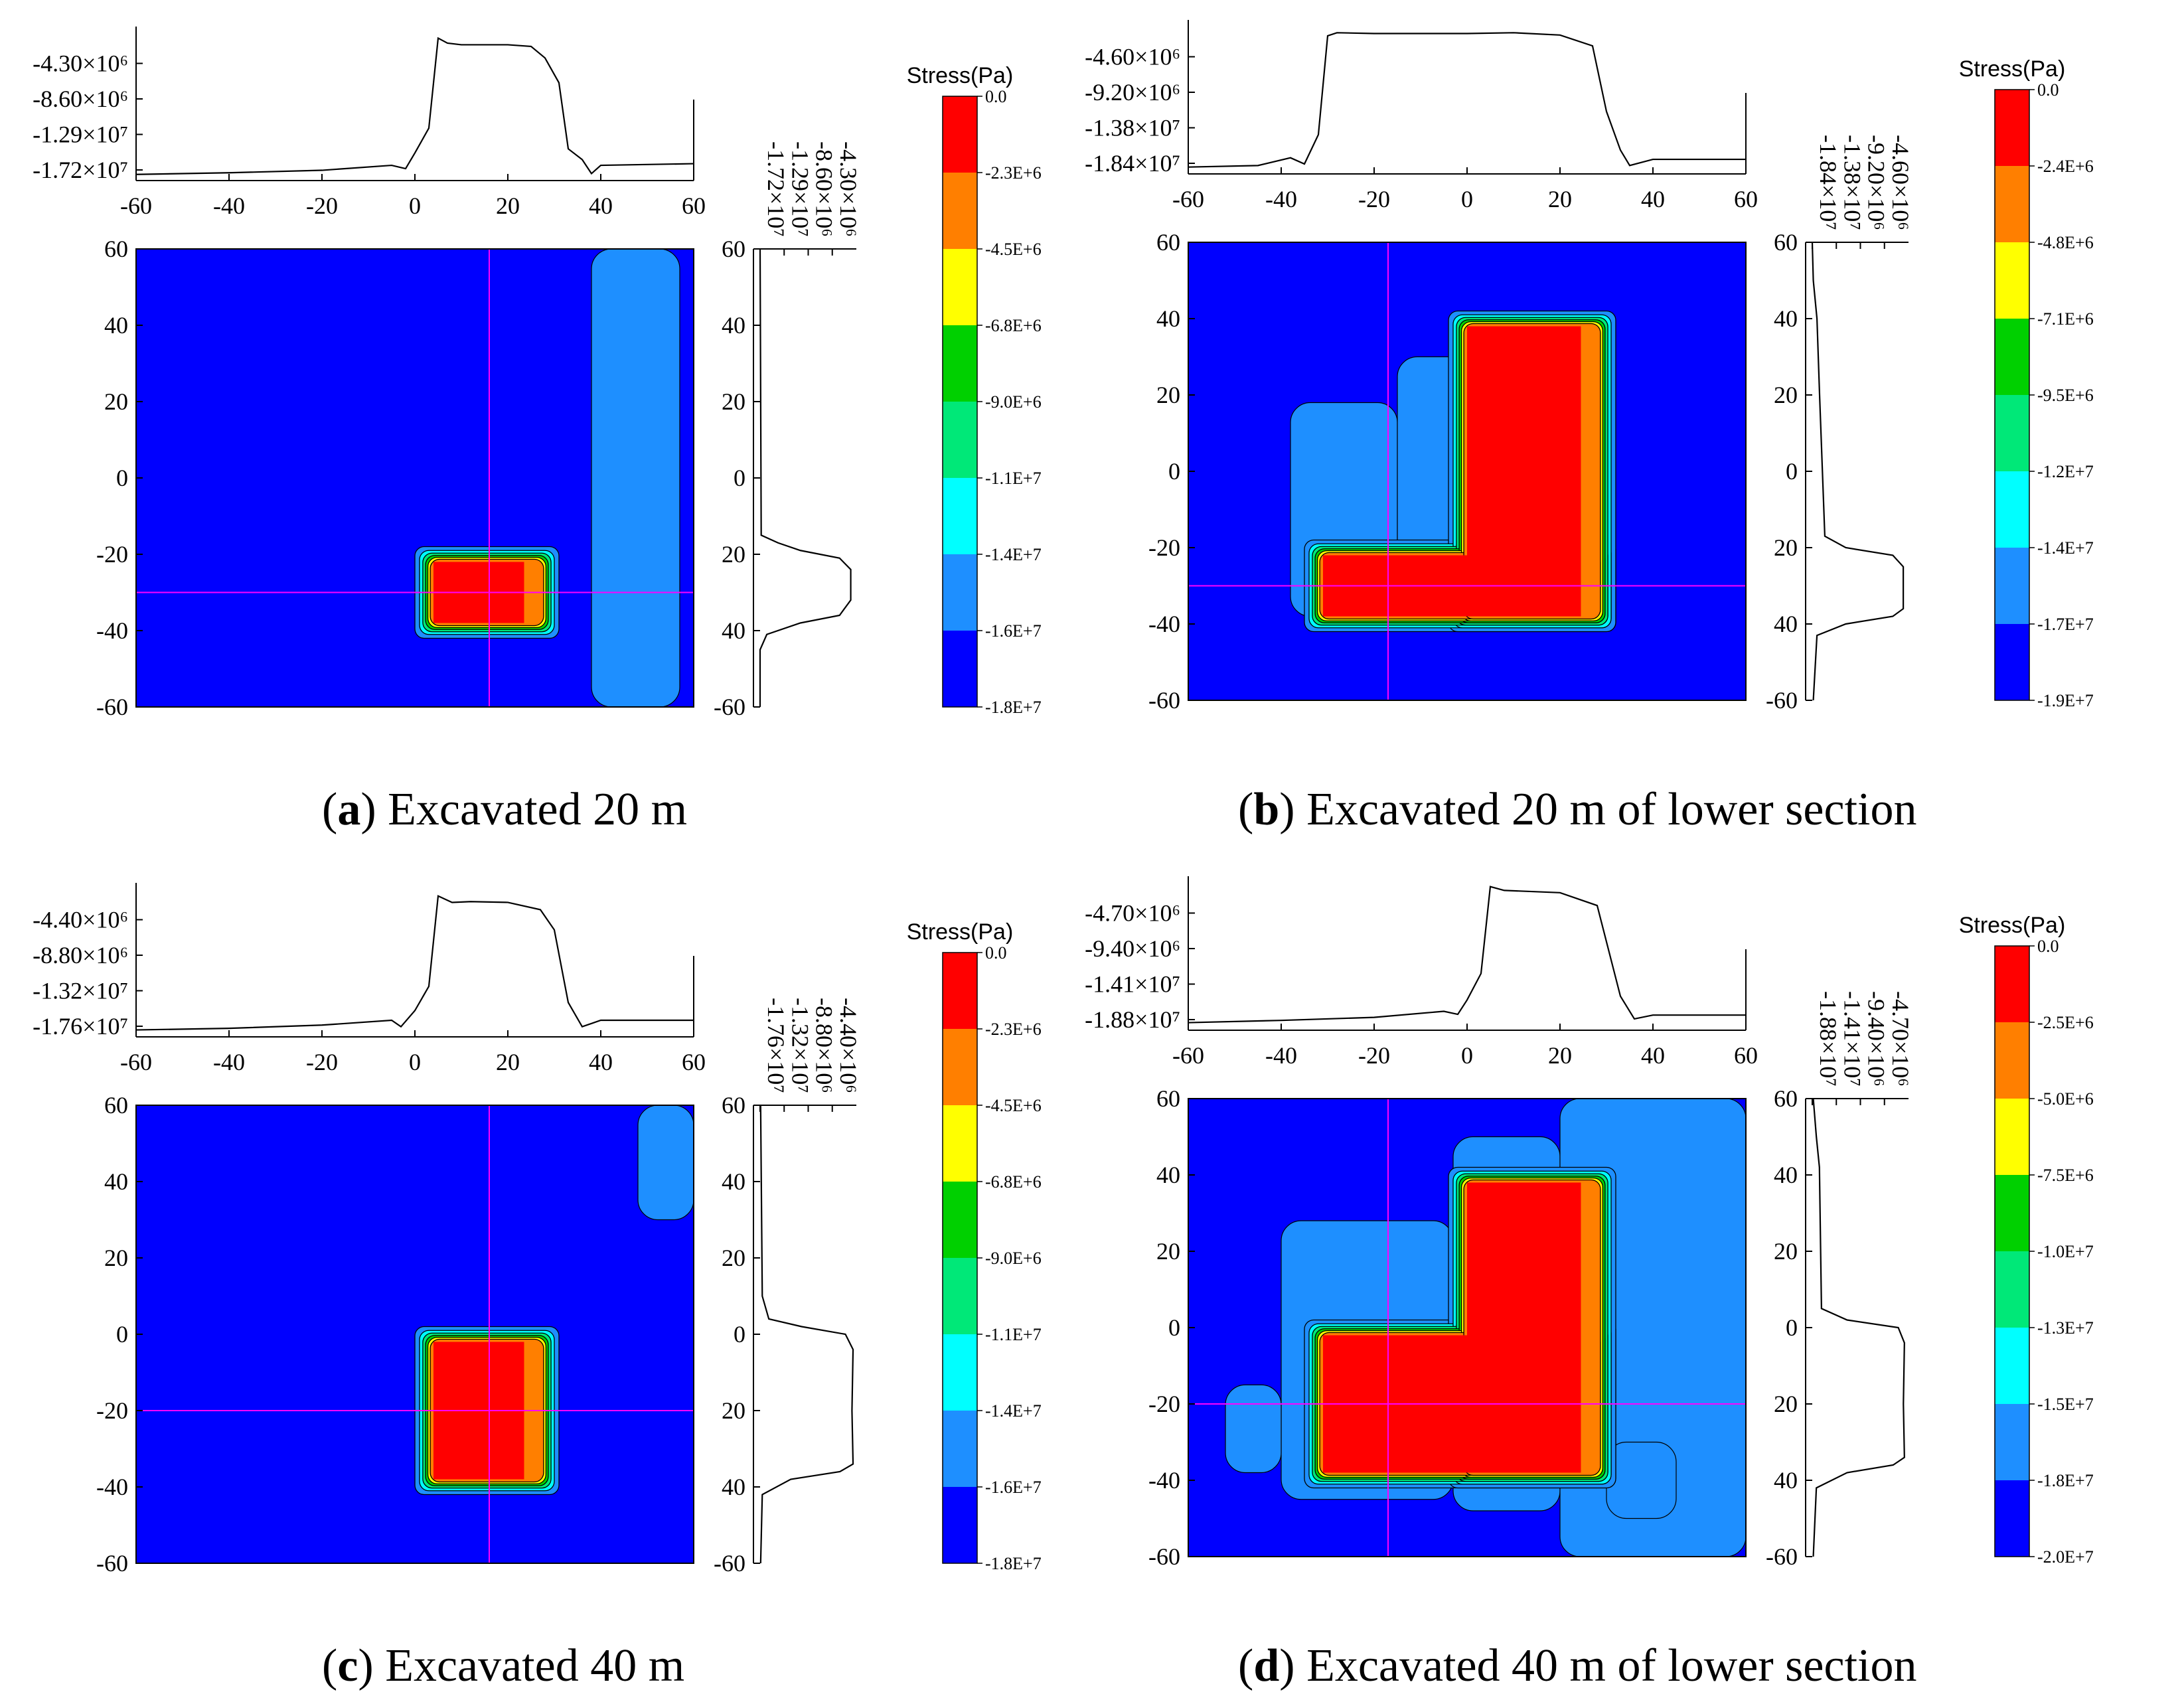 Image resolution: width=2184 pixels, height=1700 pixels. Describe the element at coordinates (1013, 1259) in the screenshot. I see `colorbar-label: -9.0E+6` at that location.